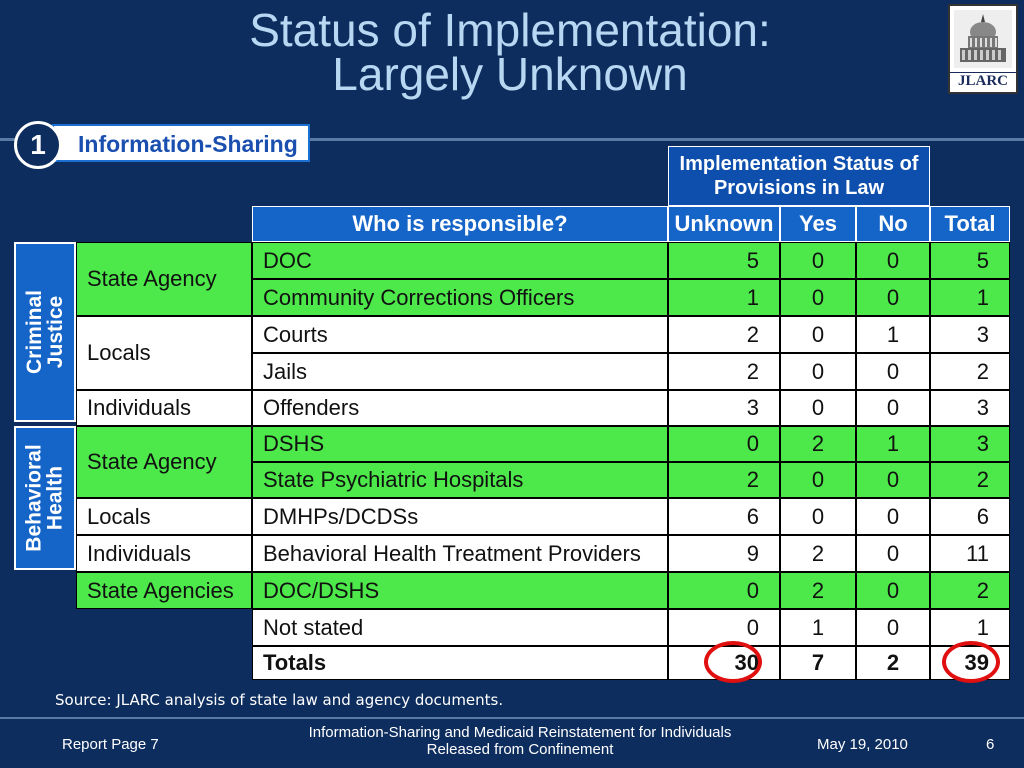  What do you see at coordinates (733, 662) in the screenshot?
I see `highlight-circle-unknown` at bounding box center [733, 662].